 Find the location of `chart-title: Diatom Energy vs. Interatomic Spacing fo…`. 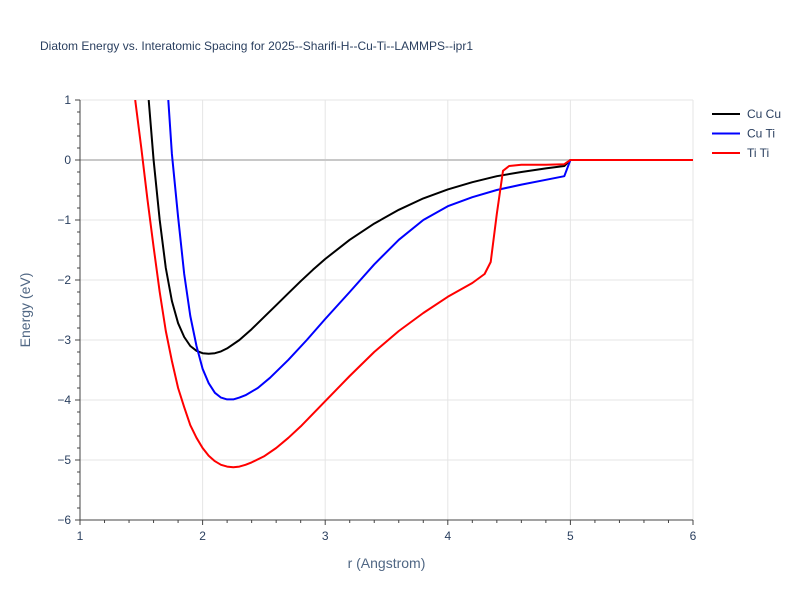

chart-title: Diatom Energy vs. Interatomic Spacing fo… is located at coordinates (256, 46).